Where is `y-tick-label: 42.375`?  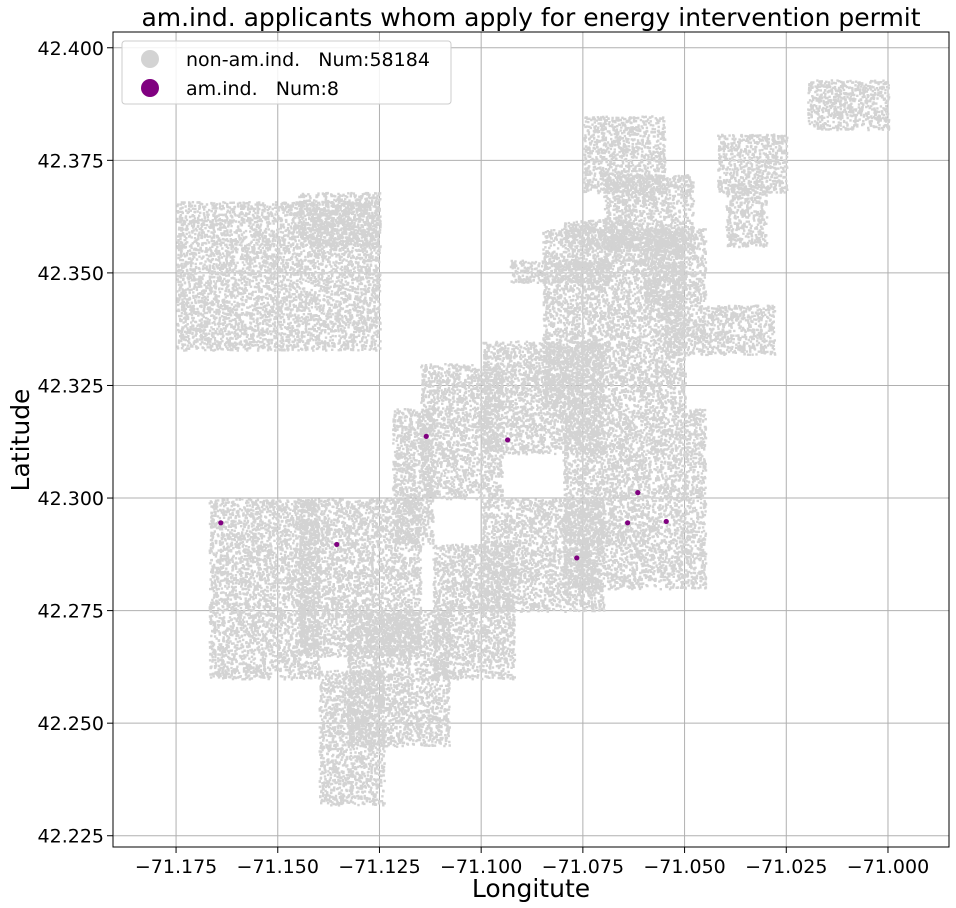 y-tick-label: 42.375 is located at coordinates (71, 161).